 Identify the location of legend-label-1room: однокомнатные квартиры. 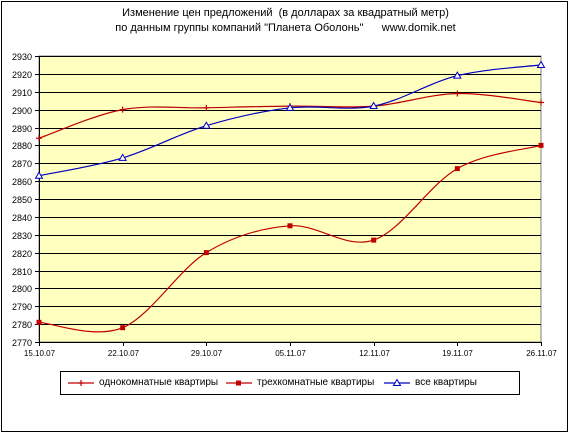
(159, 382).